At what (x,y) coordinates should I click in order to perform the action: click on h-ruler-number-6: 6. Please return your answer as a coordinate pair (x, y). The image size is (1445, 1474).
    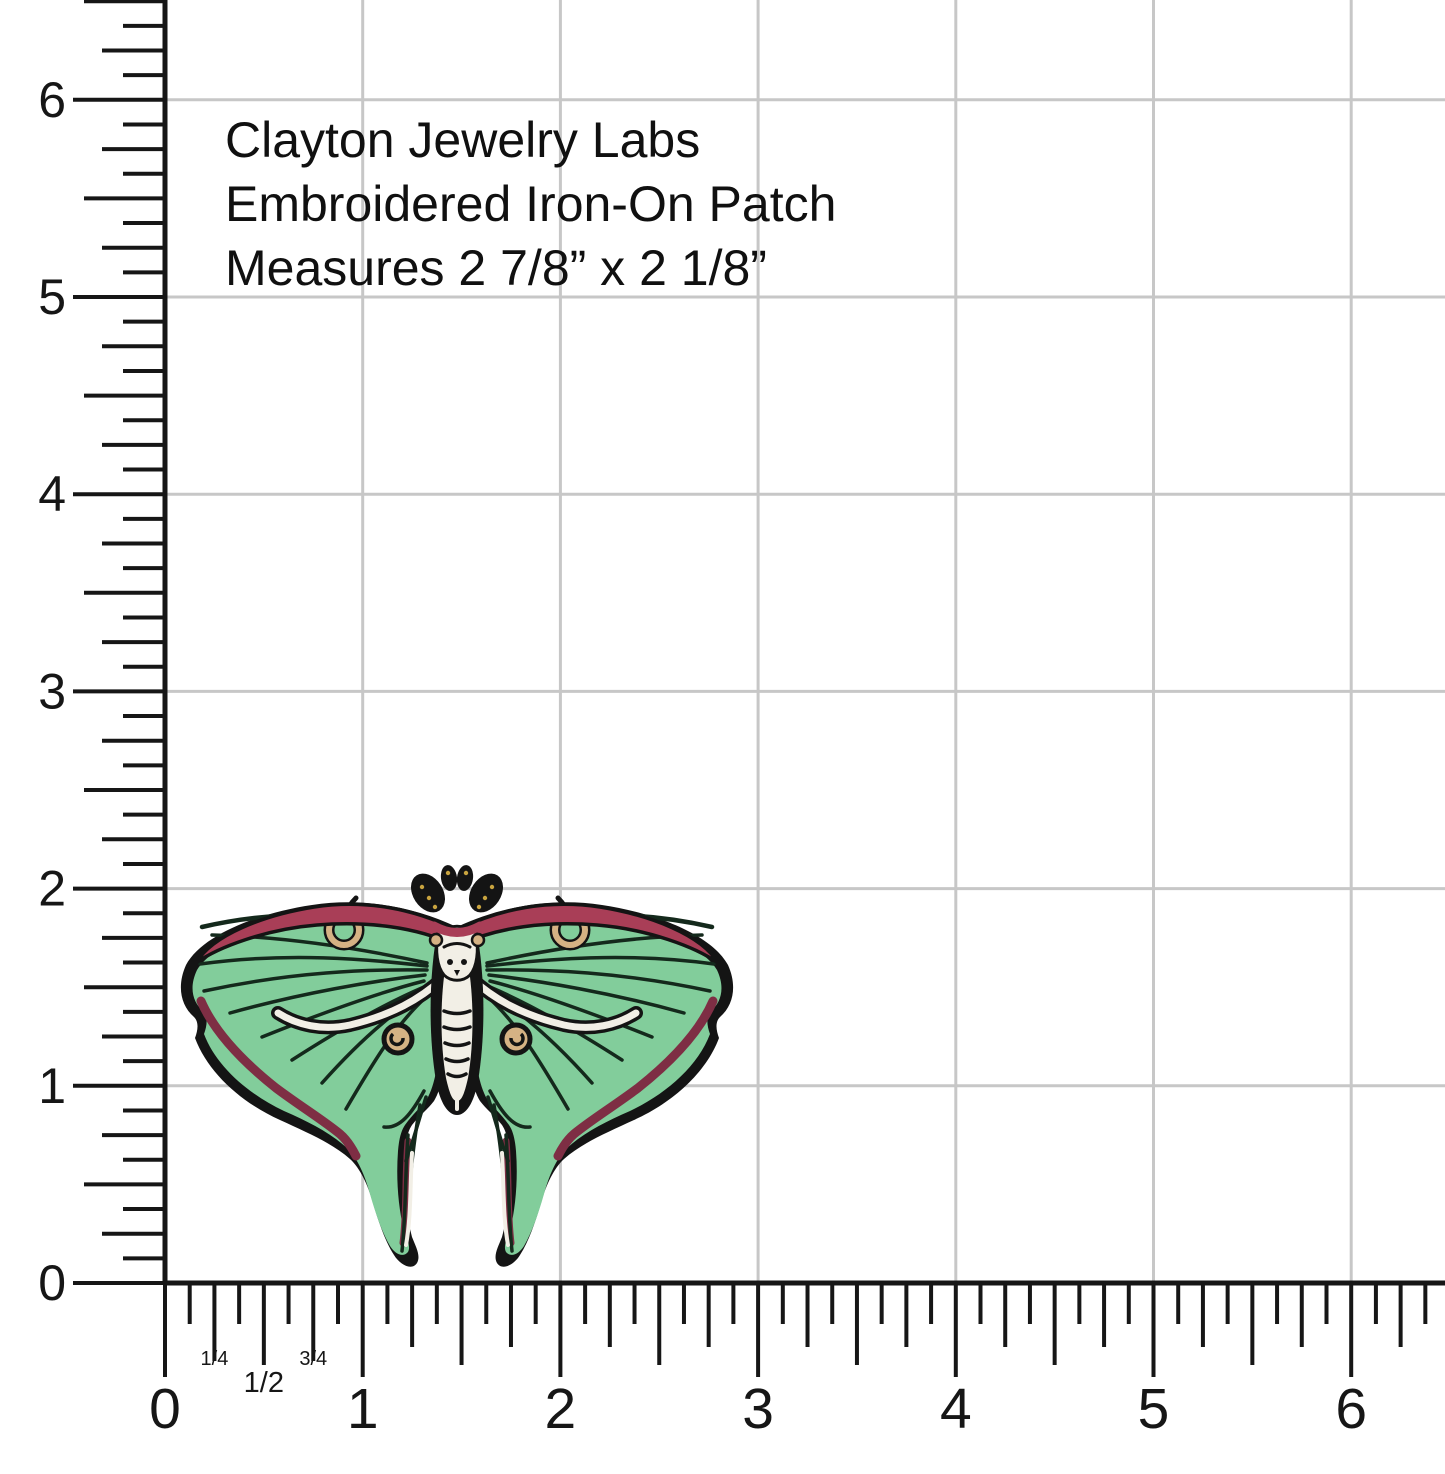
    Looking at the image, I should click on (1351, 1409).